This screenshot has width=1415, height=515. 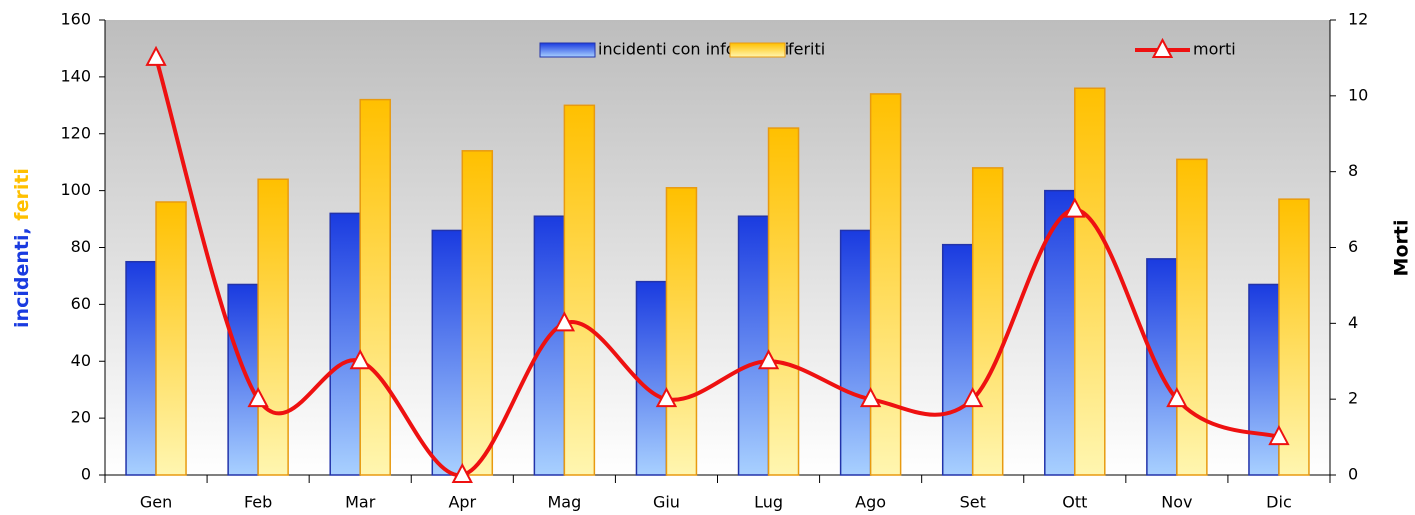 I want to click on x-tick-label: Mar, so click(x=360, y=502).